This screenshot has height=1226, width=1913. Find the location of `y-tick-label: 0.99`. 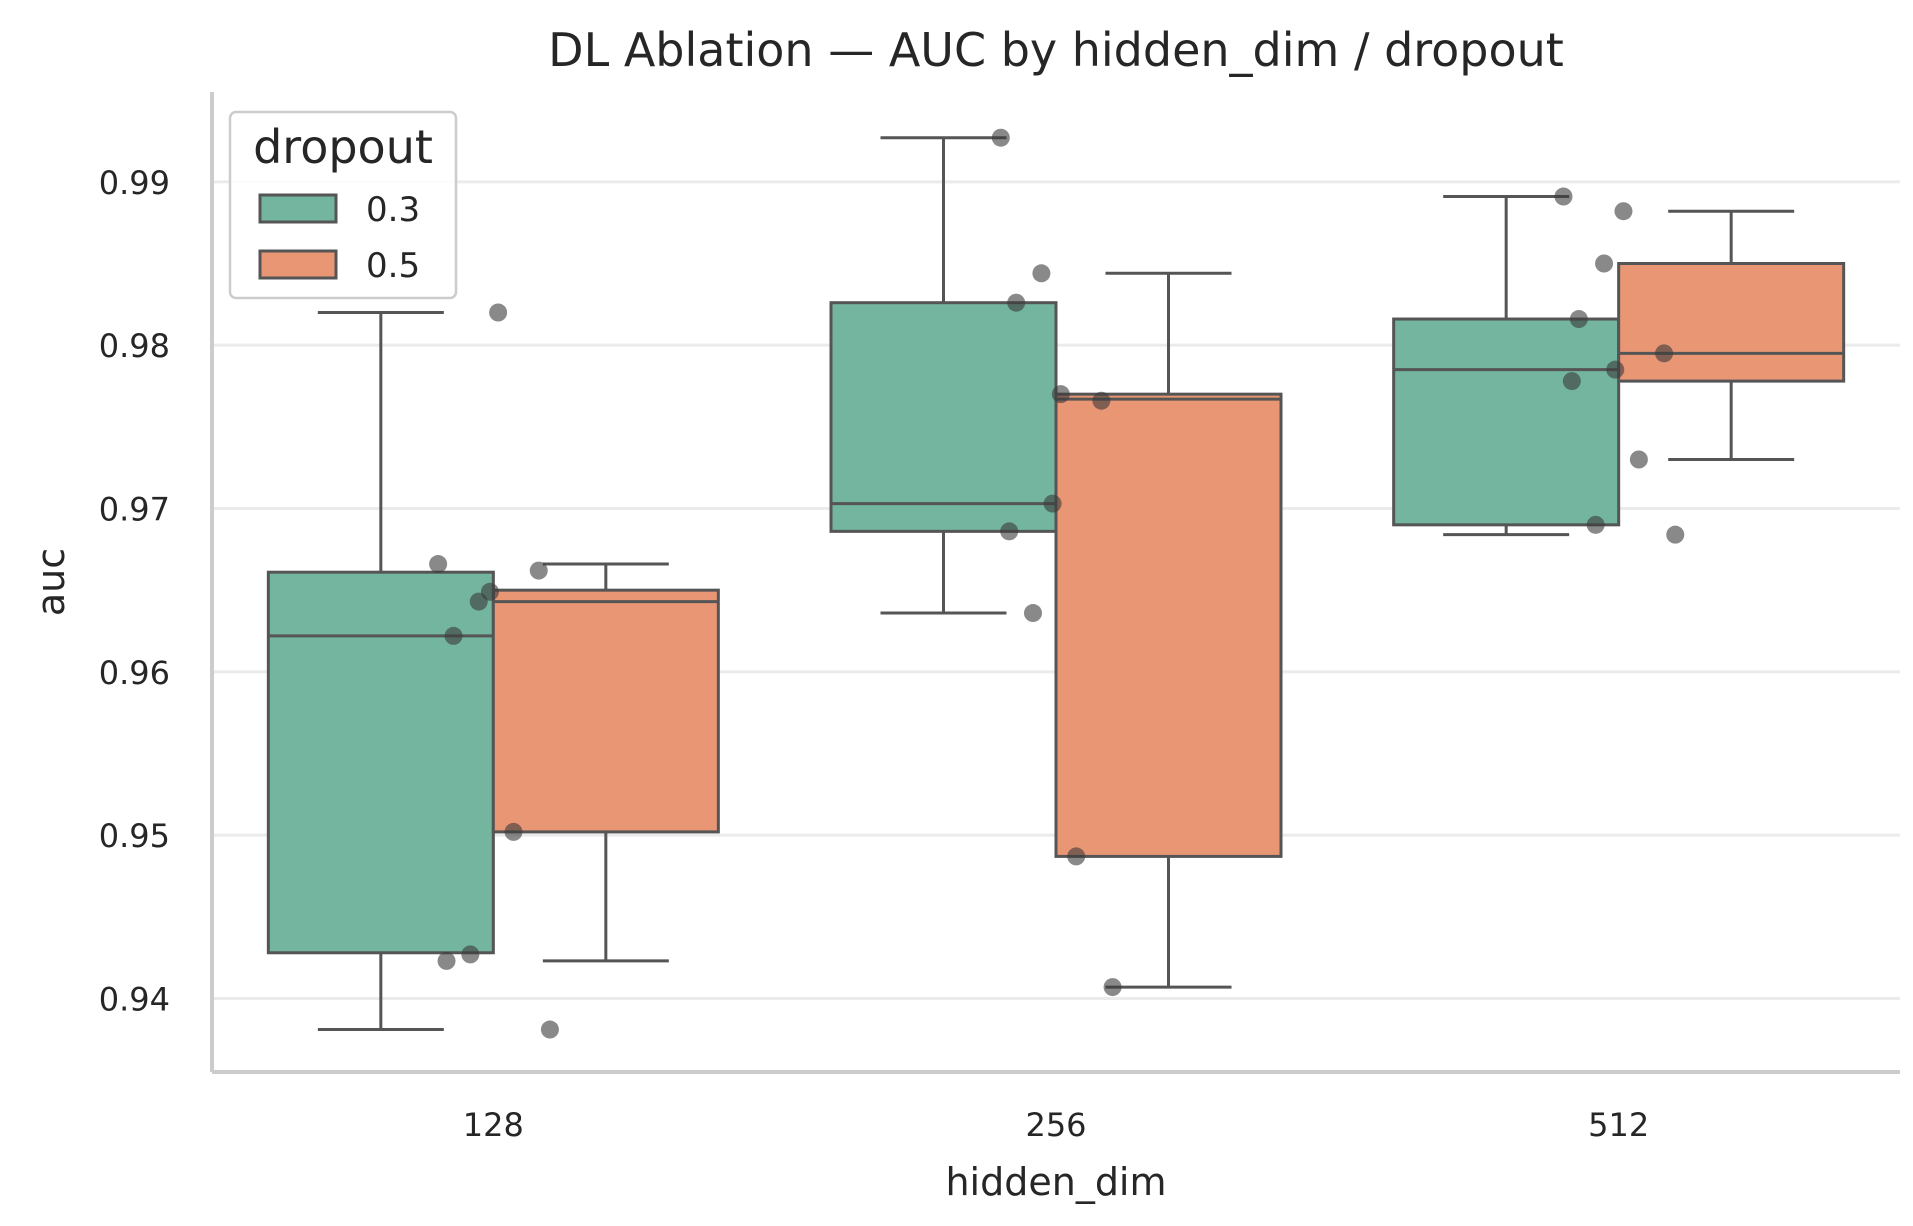

y-tick-label: 0.99 is located at coordinates (134, 183).